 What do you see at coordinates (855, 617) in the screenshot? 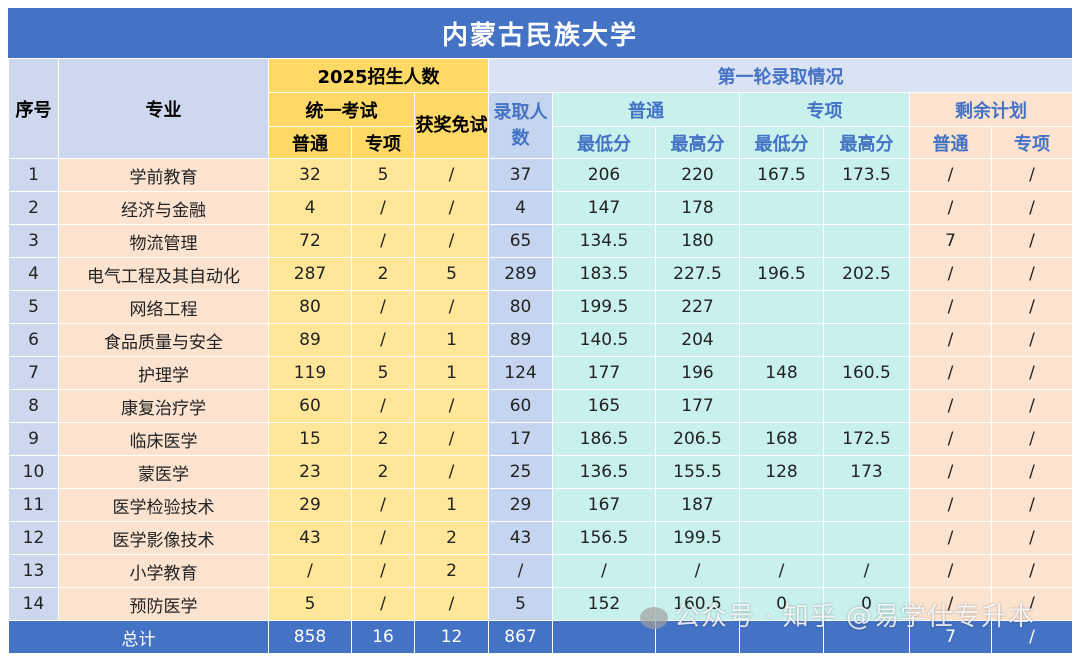
I see `watermark-text: 公众号 · 知乎 @易学仕专升本` at bounding box center [855, 617].